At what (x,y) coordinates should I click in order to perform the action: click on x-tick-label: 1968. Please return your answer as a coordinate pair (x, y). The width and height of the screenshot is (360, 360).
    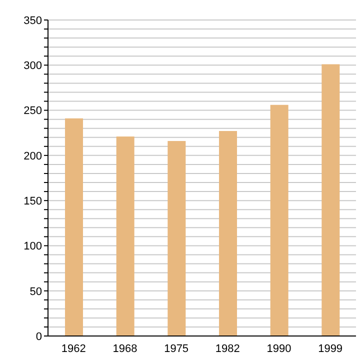
    Looking at the image, I should click on (125, 348).